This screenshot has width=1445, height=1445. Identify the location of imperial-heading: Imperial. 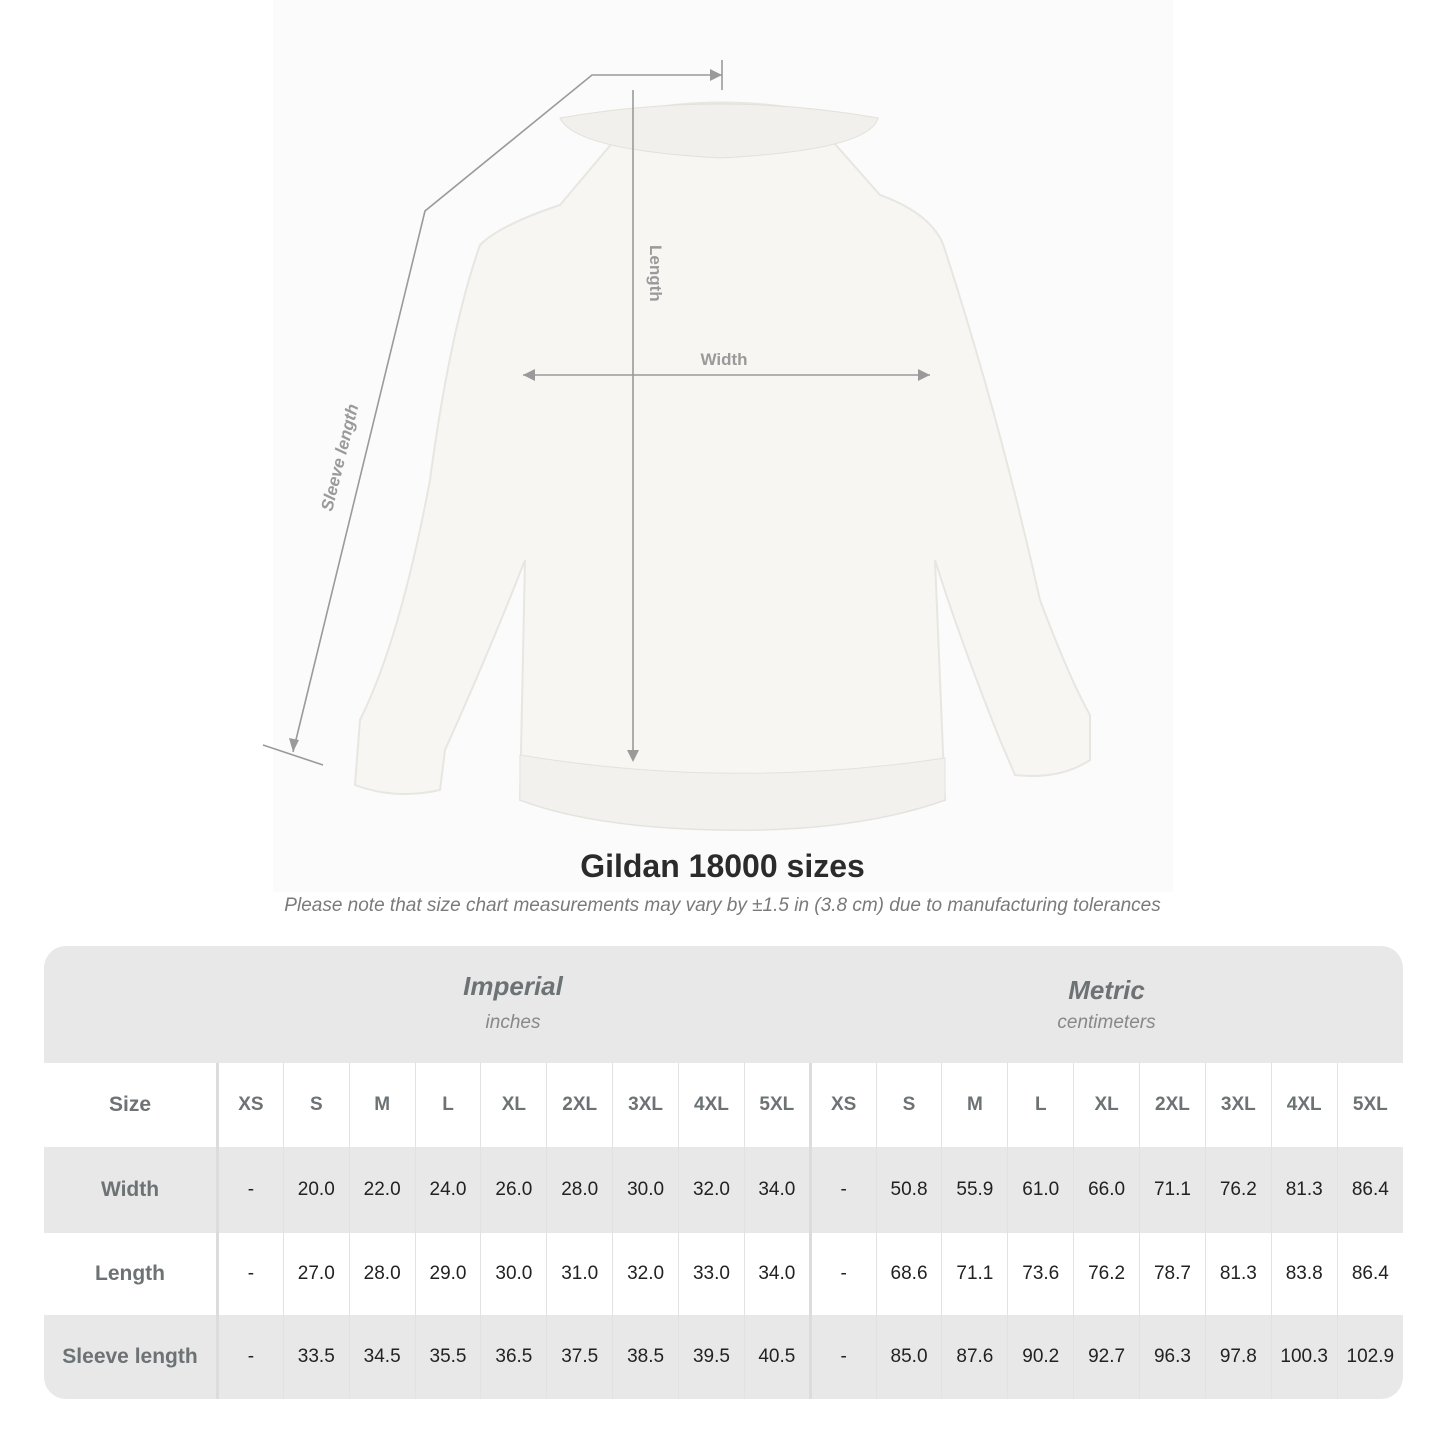
(513, 986).